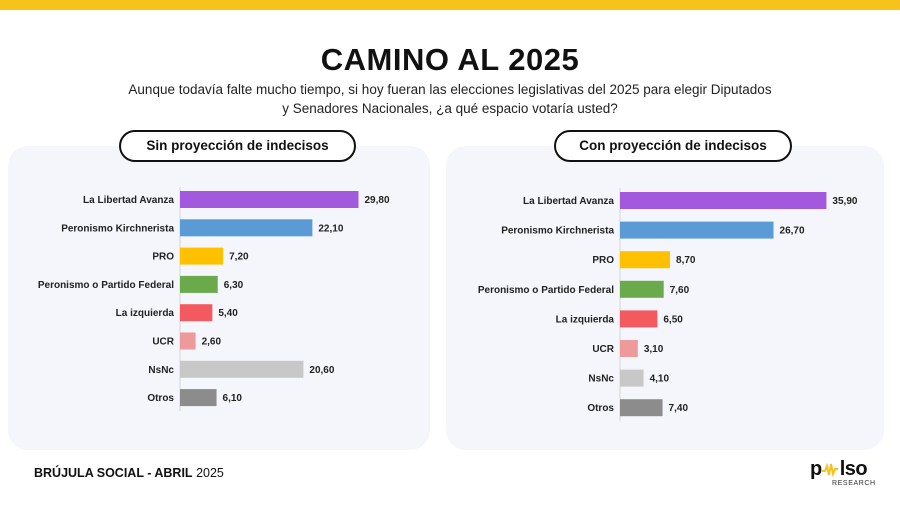  What do you see at coordinates (568, 201) in the screenshot?
I see `category-label-right-0: La Libertad Avanza` at bounding box center [568, 201].